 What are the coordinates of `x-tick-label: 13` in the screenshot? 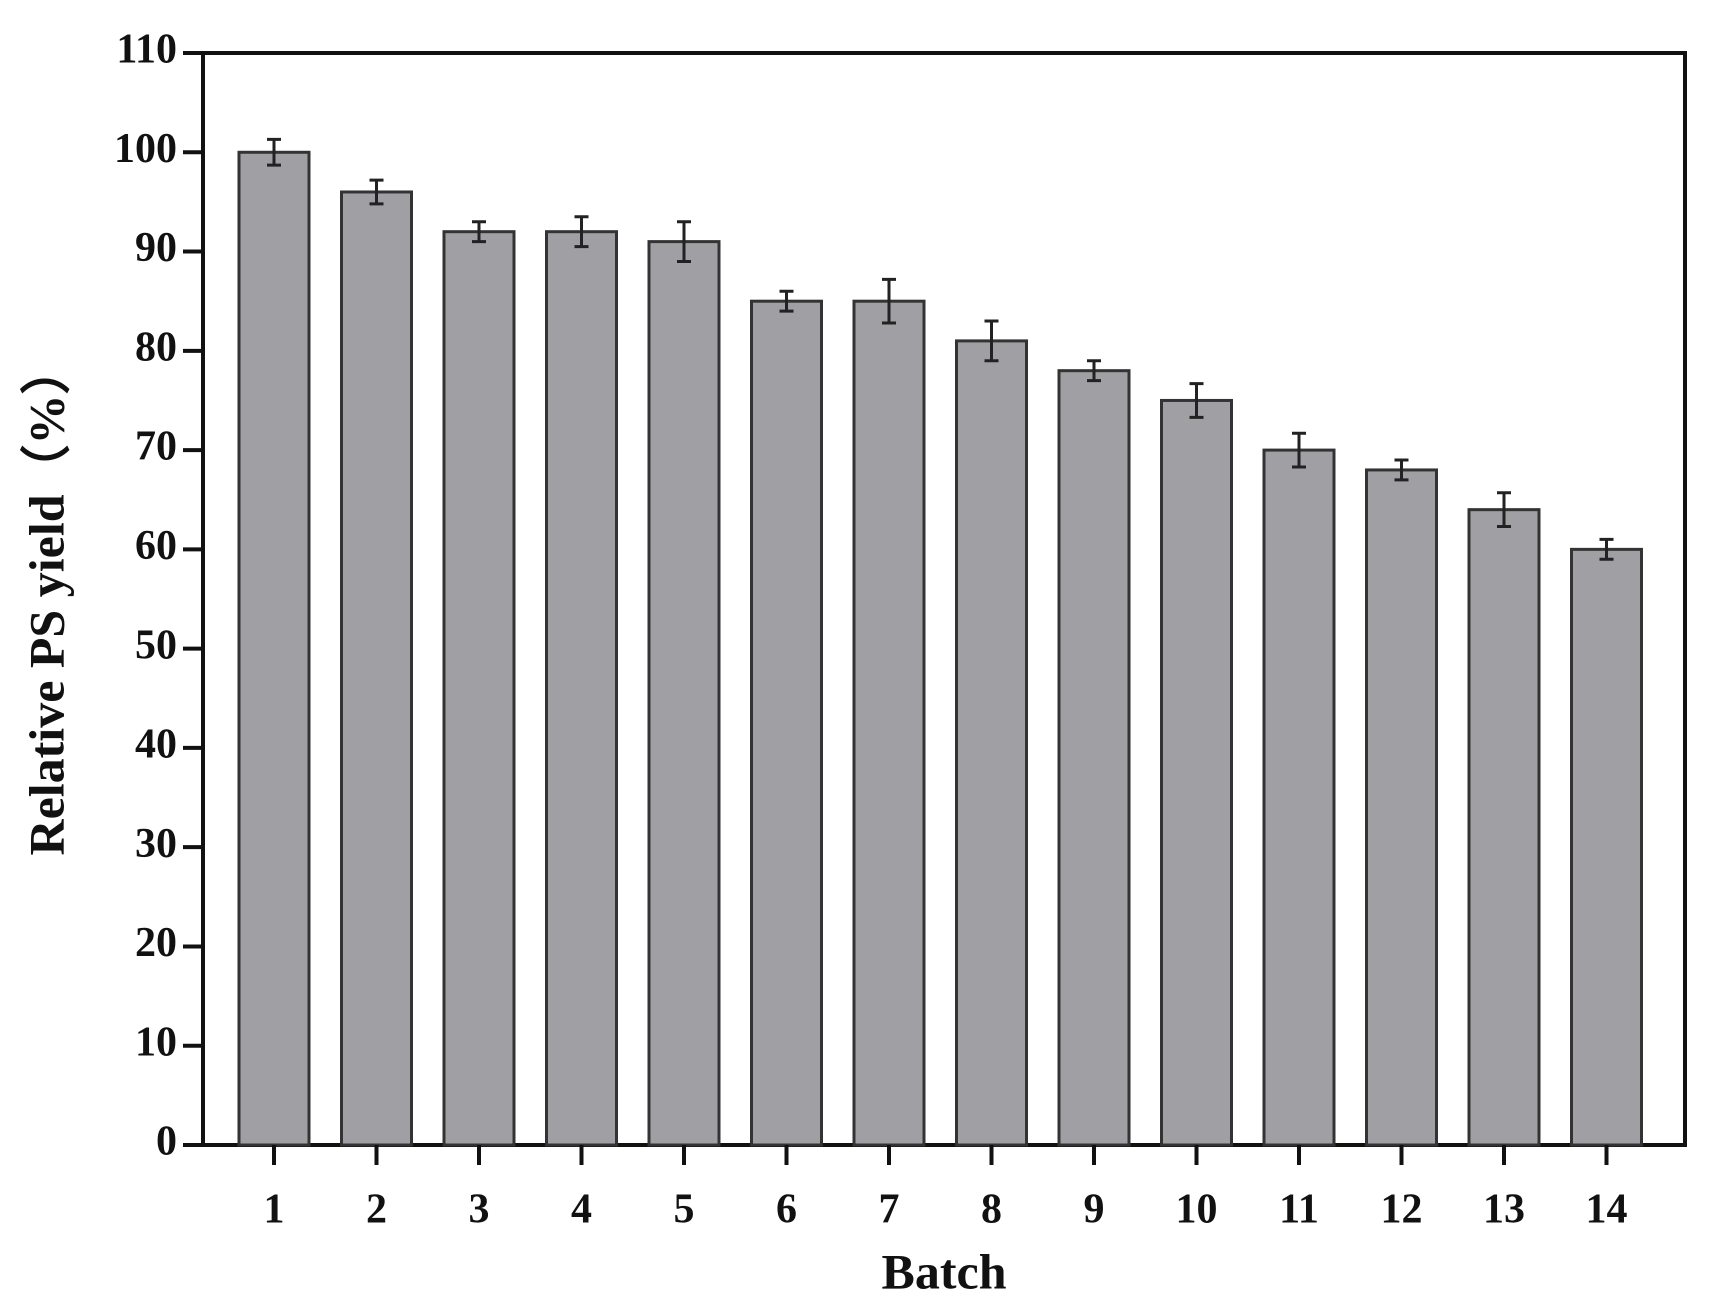 It's located at (1504, 1210).